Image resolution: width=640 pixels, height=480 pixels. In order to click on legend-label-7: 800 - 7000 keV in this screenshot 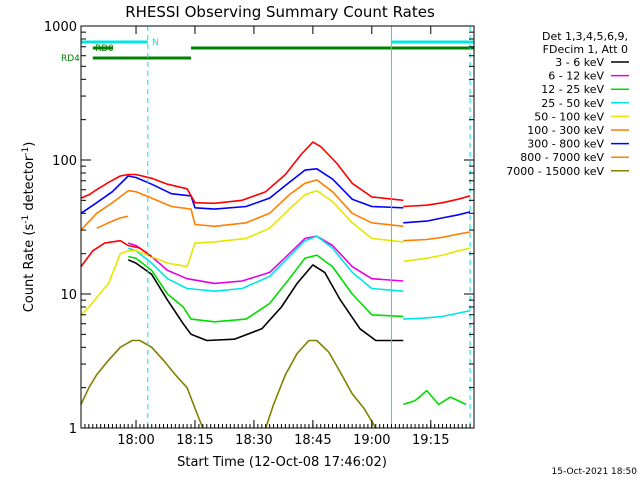, I will do `click(562, 157)`.